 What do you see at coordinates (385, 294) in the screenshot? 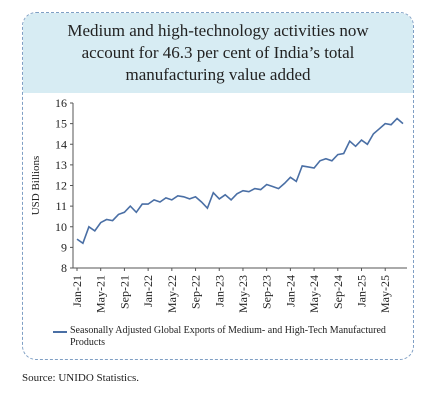
I see `x-tick-label: May-25` at bounding box center [385, 294].